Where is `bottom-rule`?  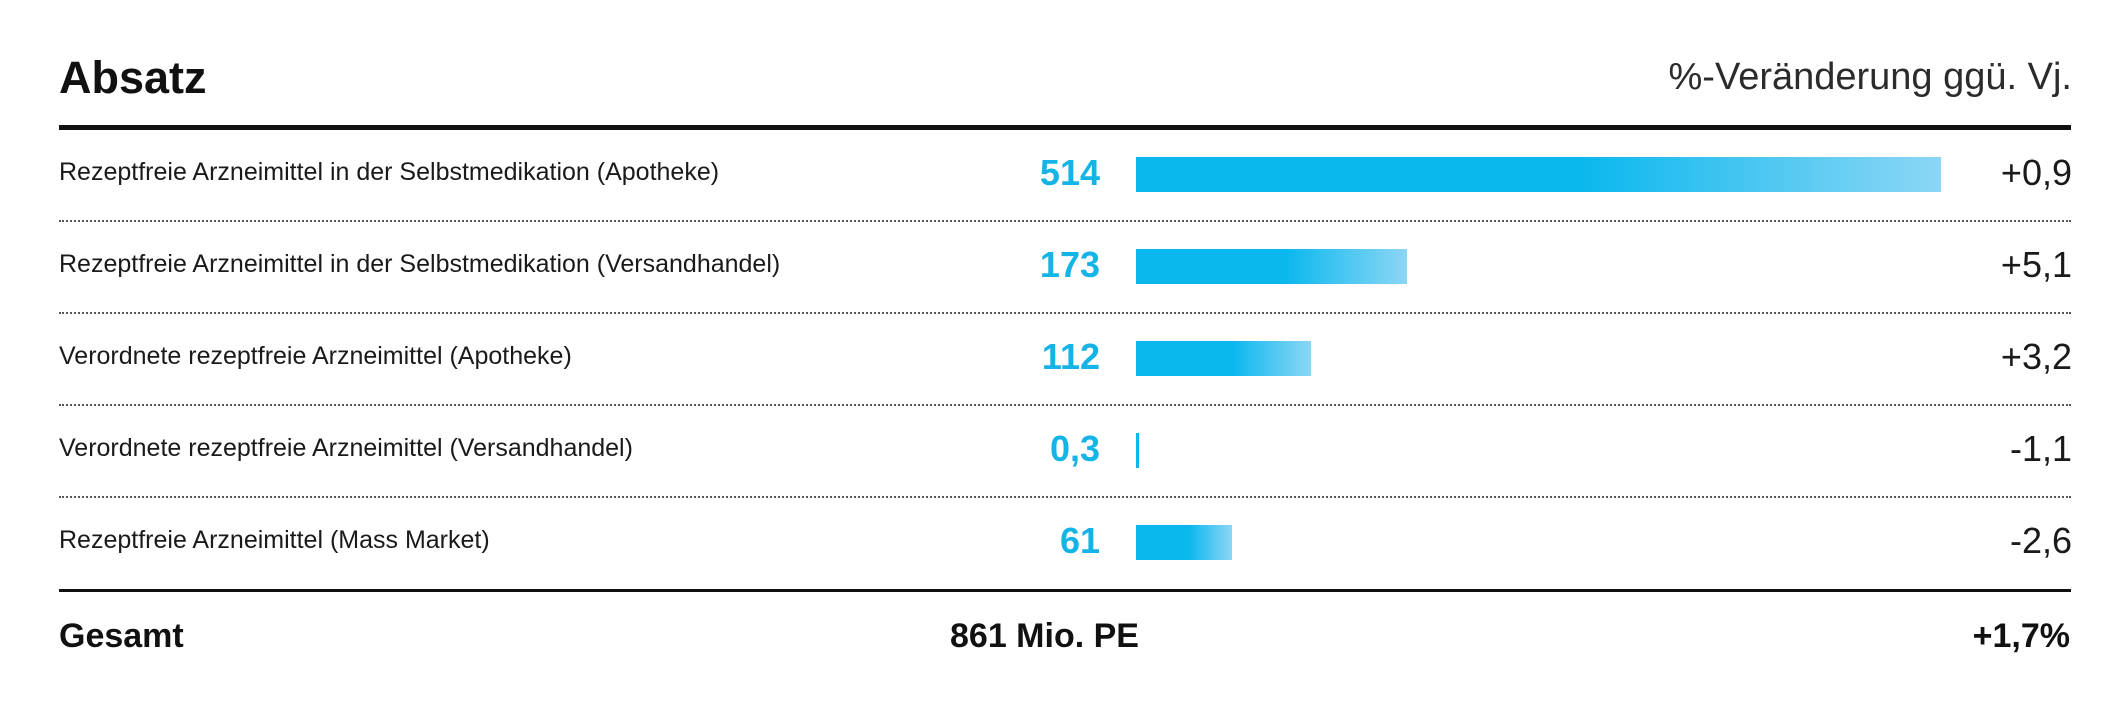 bottom-rule is located at coordinates (1065, 590).